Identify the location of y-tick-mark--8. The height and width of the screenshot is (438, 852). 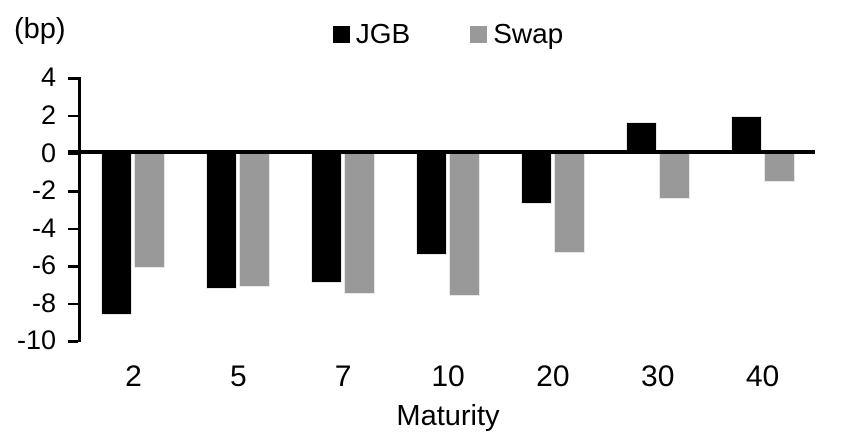
(73, 304).